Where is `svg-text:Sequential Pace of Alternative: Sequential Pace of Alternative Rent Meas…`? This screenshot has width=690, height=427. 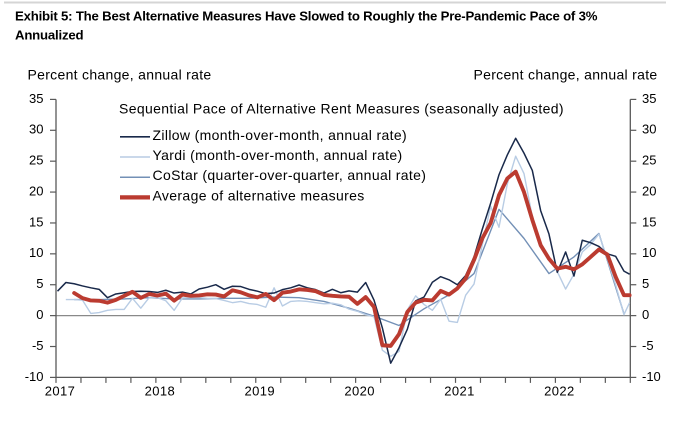
svg-text:Sequential Pace of Alternative: Sequential Pace of Alternative Rent Meas… is located at coordinates (341, 108).